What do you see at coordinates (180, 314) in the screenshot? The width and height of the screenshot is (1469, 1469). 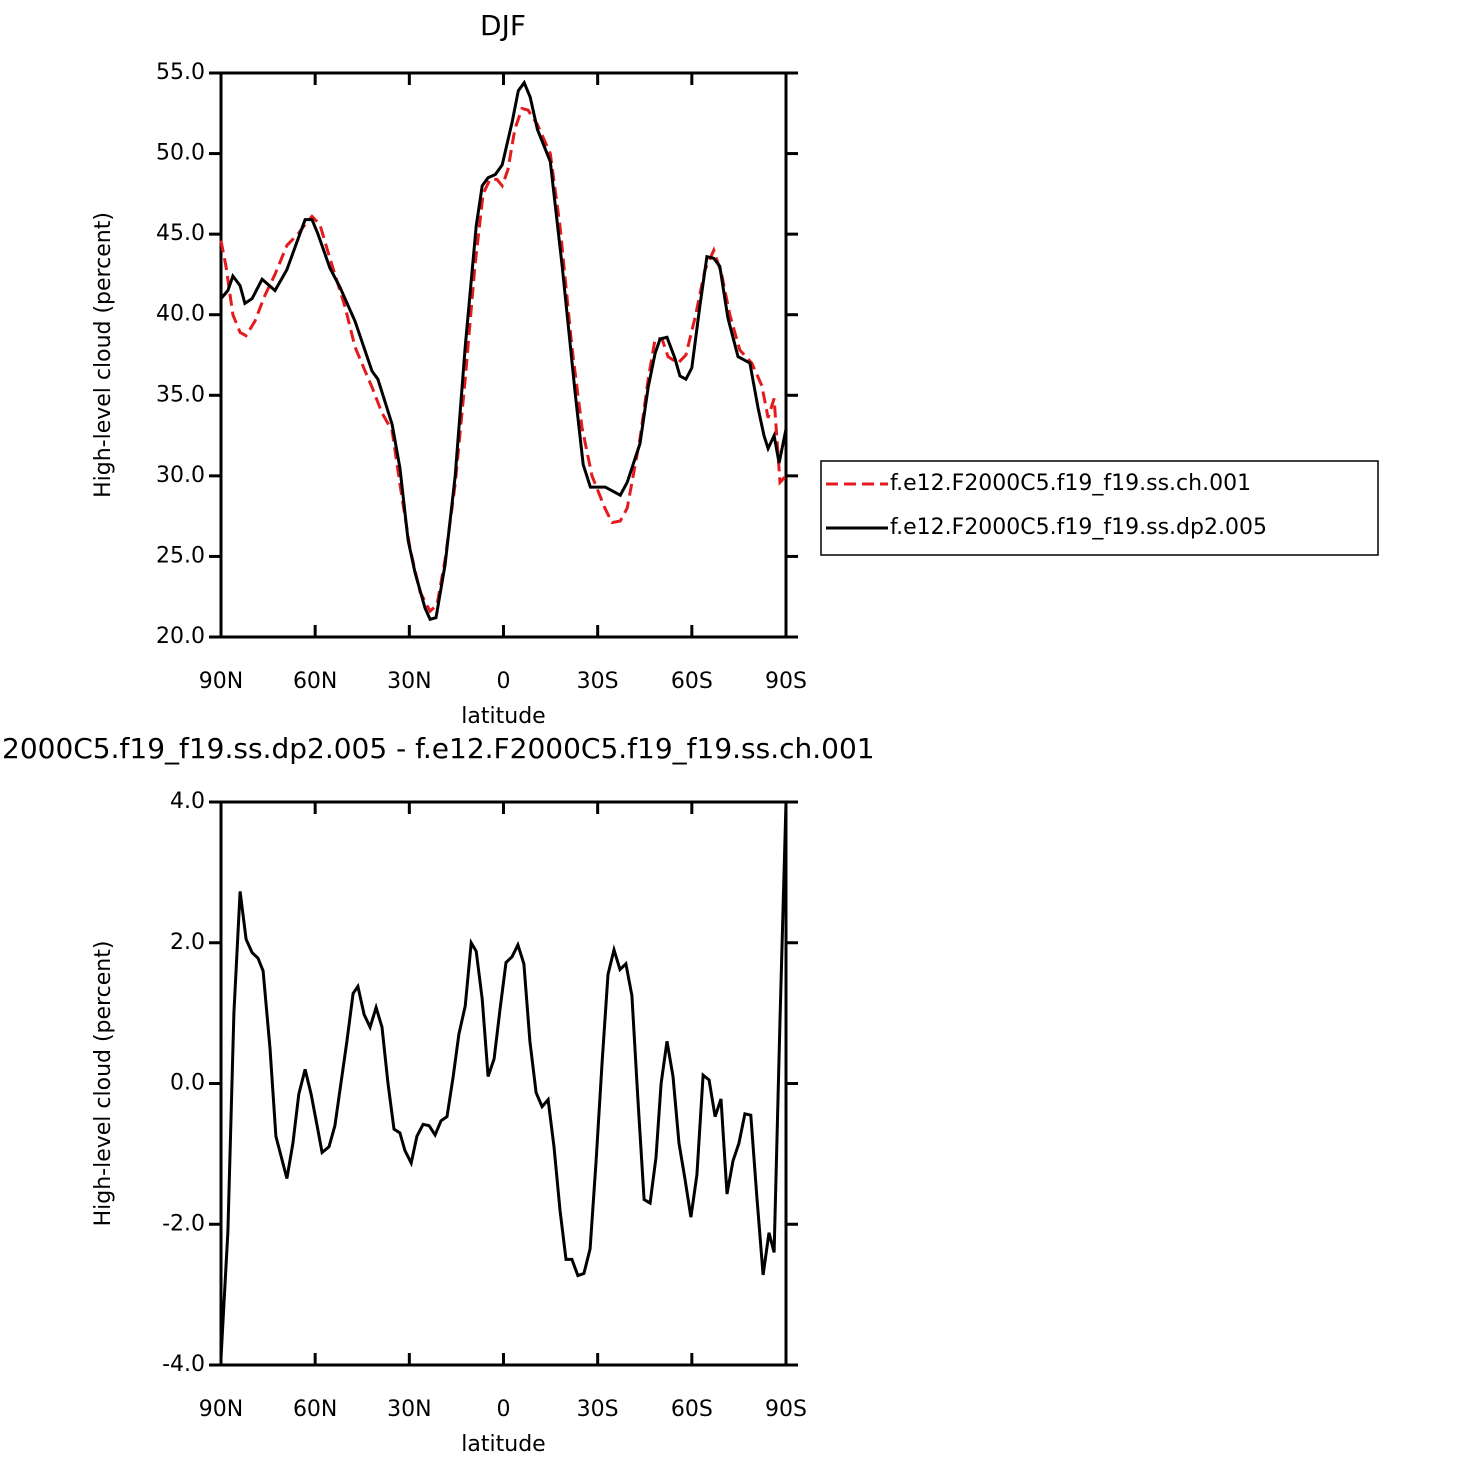 I see `y-tick-label: 40.0` at bounding box center [180, 314].